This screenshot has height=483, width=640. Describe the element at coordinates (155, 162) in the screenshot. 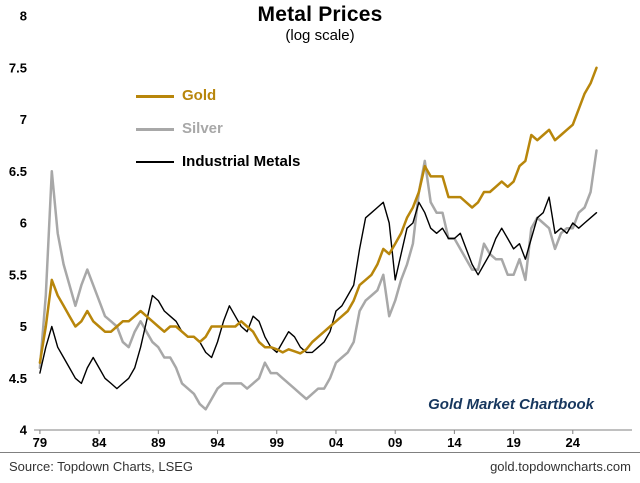

I see `industrial-metals-line-swatch` at that location.